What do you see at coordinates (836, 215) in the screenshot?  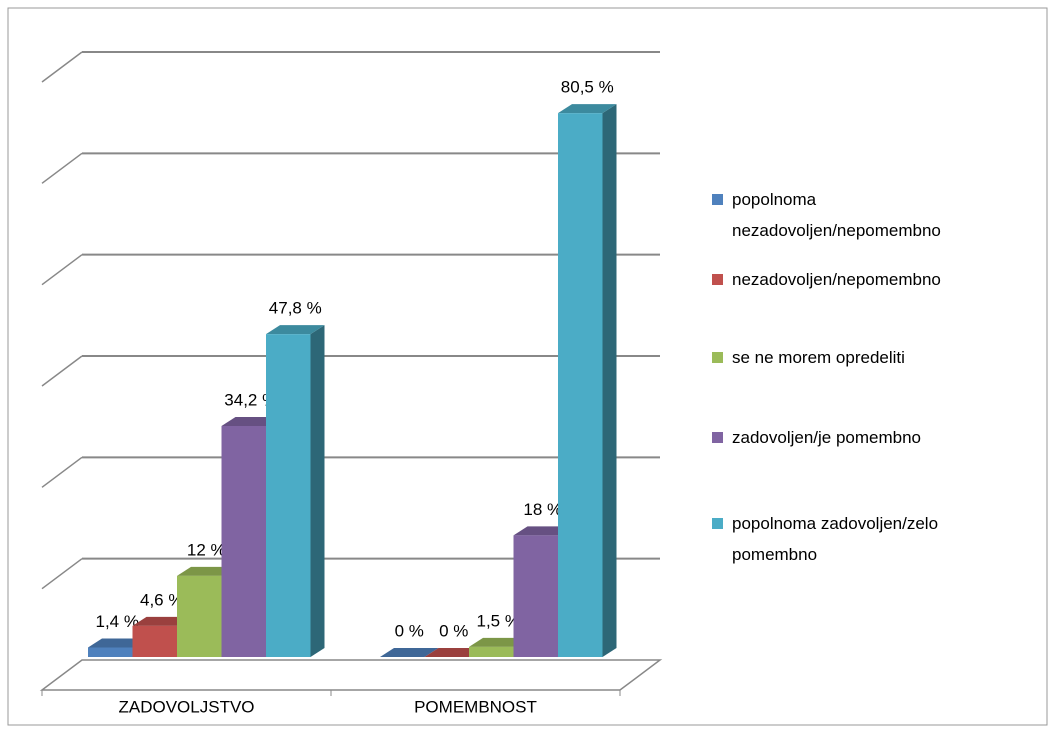 I see `legend-entry: popolnoma nezadovoljen/nepomembno` at bounding box center [836, 215].